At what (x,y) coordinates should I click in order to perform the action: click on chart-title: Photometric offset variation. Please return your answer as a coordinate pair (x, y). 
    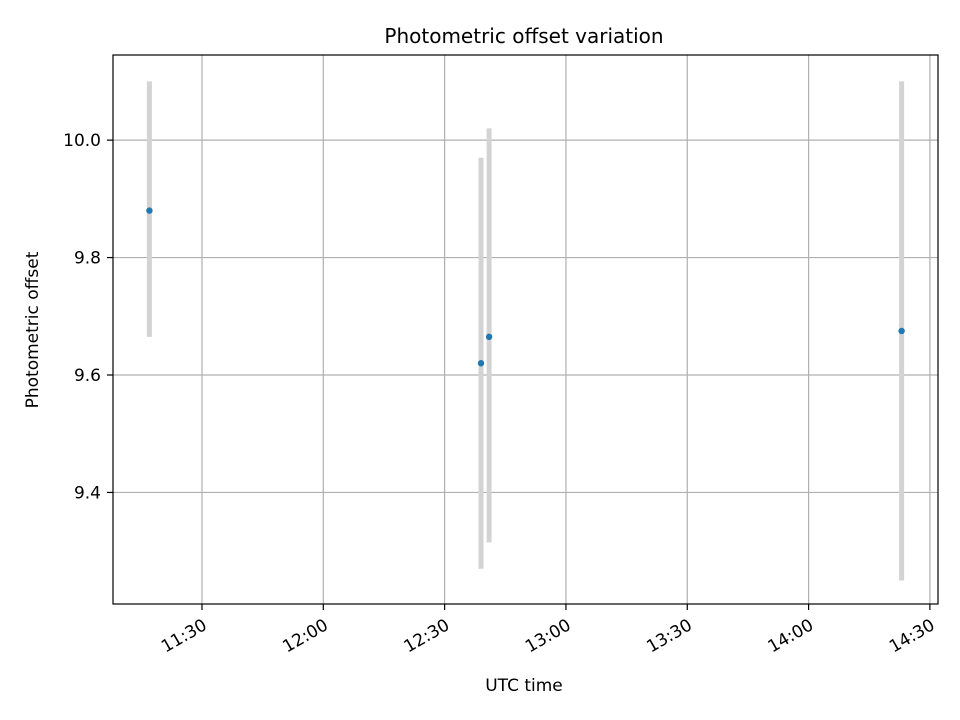
    Looking at the image, I should click on (523, 36).